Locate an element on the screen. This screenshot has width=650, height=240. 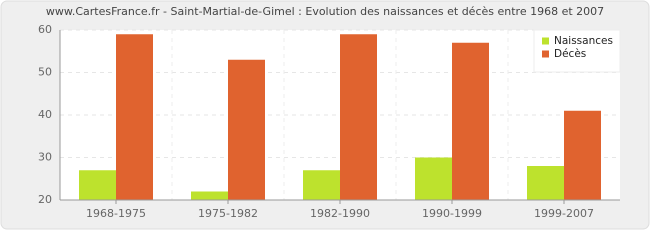
y-tick-label: 20 is located at coordinates (45, 199).